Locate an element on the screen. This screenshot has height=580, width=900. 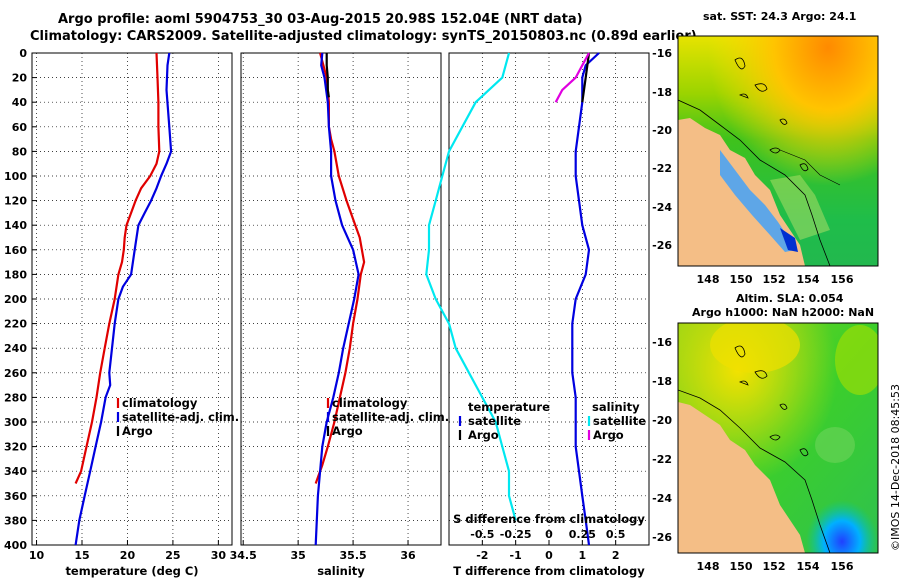
depth-tick-label: 60 is located at coordinates (20, 127).